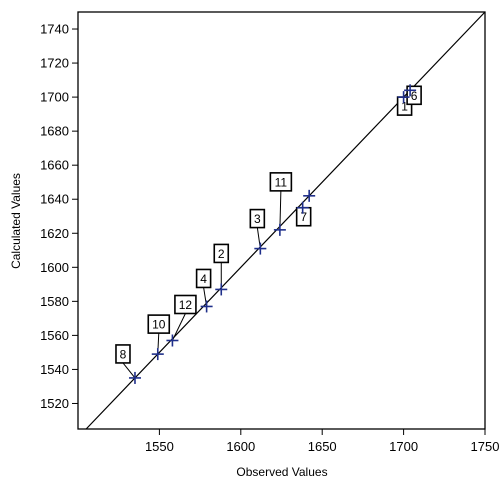 The image size is (504, 483). What do you see at coordinates (54, 369) in the screenshot?
I see `y-tick-label: 1540` at bounding box center [54, 369].